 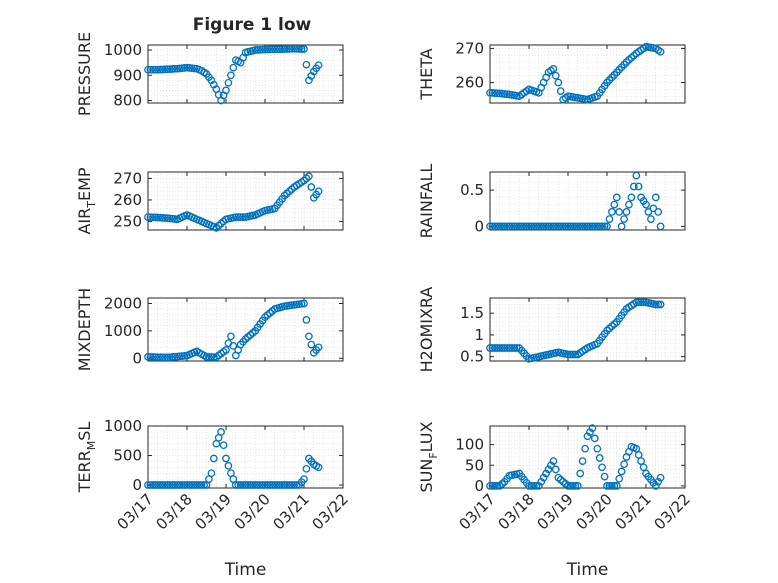 I want to click on x-tick-label: 03/19, so click(x=213, y=511).